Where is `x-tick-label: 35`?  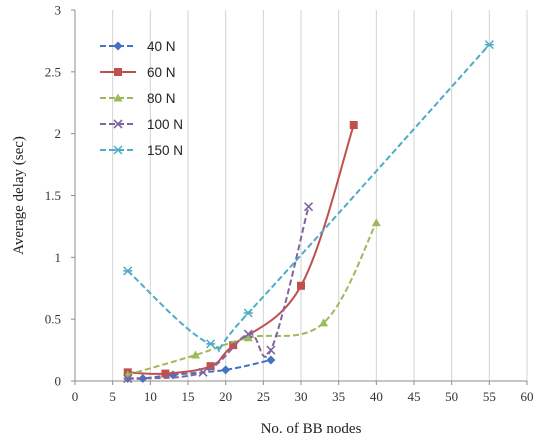 x-tick-label: 35 is located at coordinates (338, 396).